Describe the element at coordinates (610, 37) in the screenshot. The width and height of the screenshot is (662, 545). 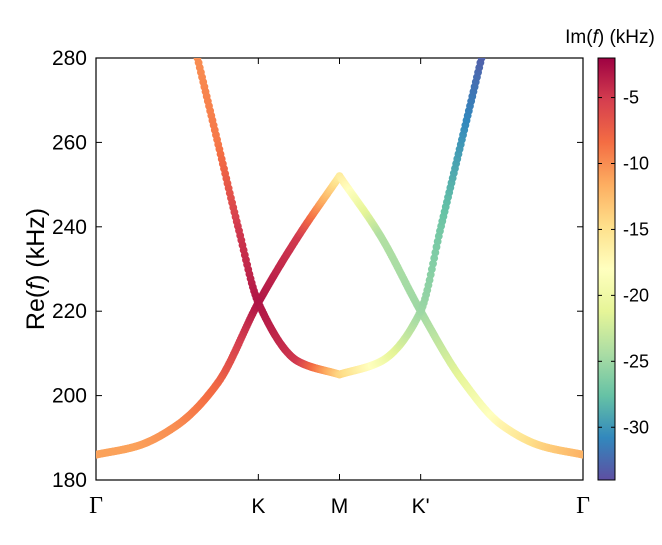
I see `colorbar-title: Im(f) (kHz)` at that location.